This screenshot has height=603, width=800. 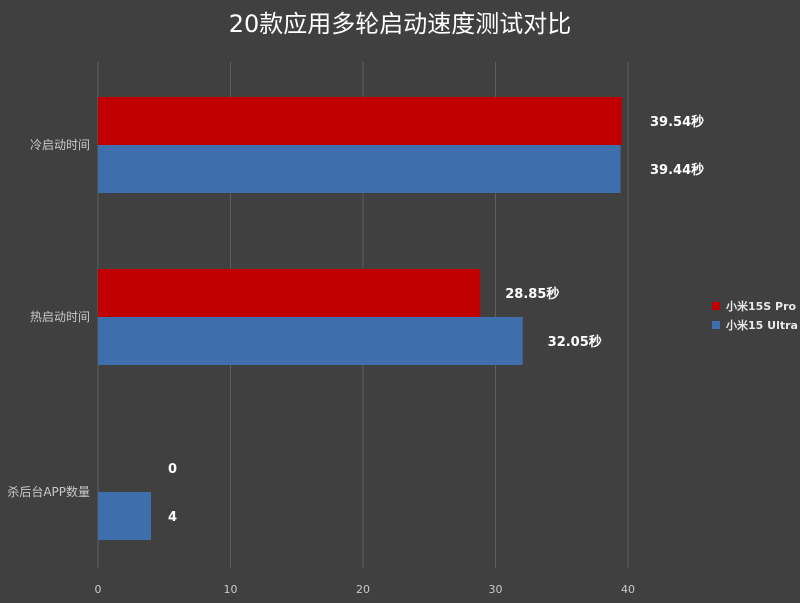 I want to click on x-tick-label: 20, so click(x=363, y=589).